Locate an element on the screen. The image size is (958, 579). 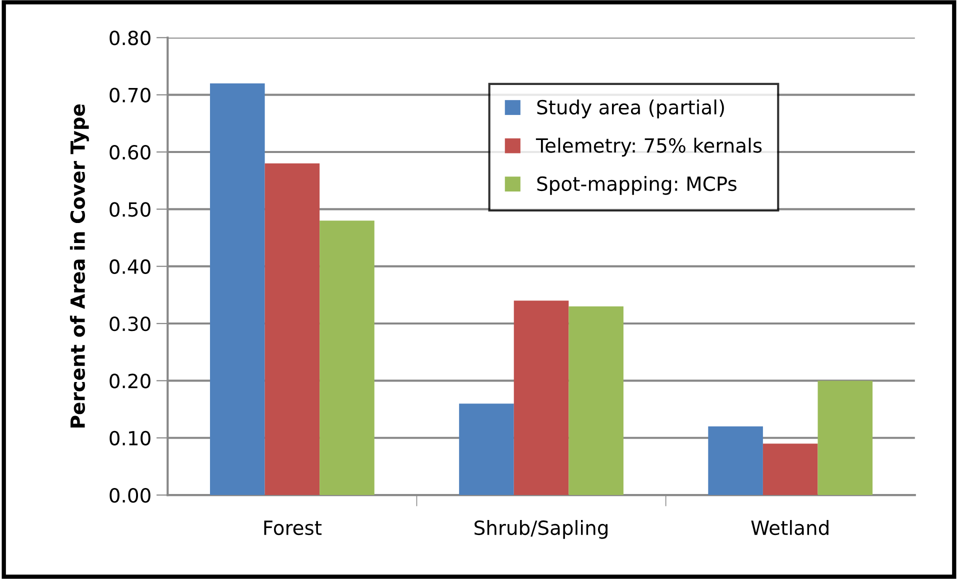
legend-label: Study area (partial) is located at coordinates (630, 109).